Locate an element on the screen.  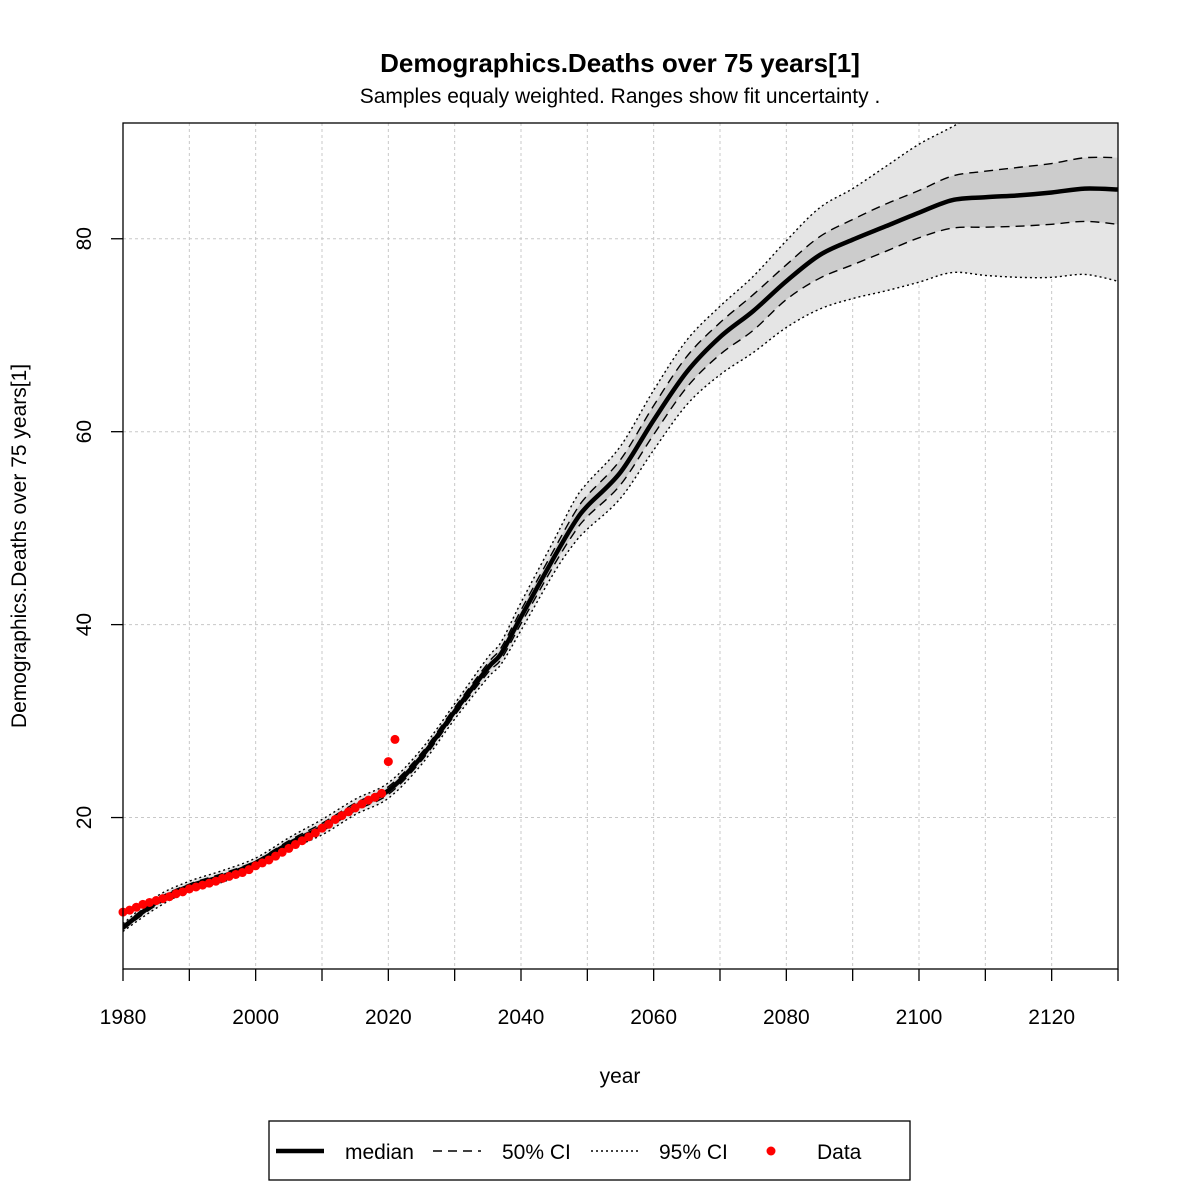
data-points is located at coordinates (259, 825).